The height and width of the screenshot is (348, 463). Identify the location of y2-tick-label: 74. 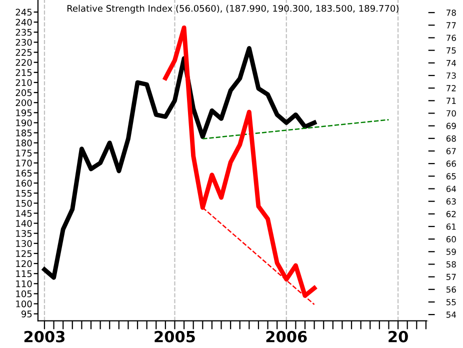
(451, 63).